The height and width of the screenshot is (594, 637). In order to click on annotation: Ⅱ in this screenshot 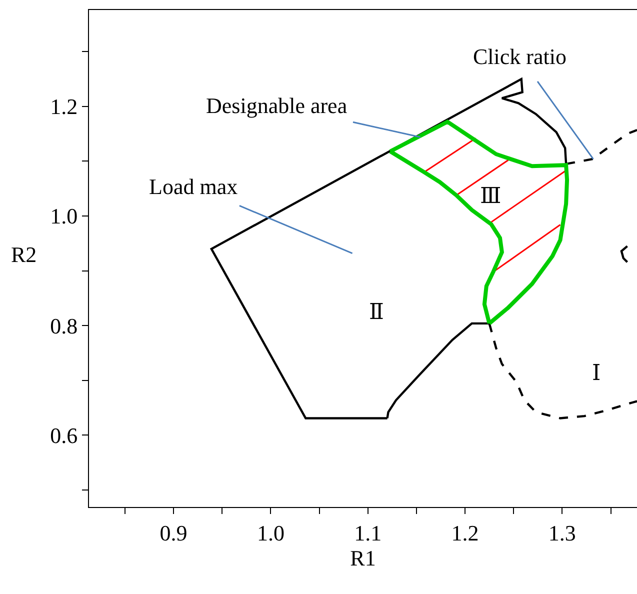, I will do `click(376, 311)`.